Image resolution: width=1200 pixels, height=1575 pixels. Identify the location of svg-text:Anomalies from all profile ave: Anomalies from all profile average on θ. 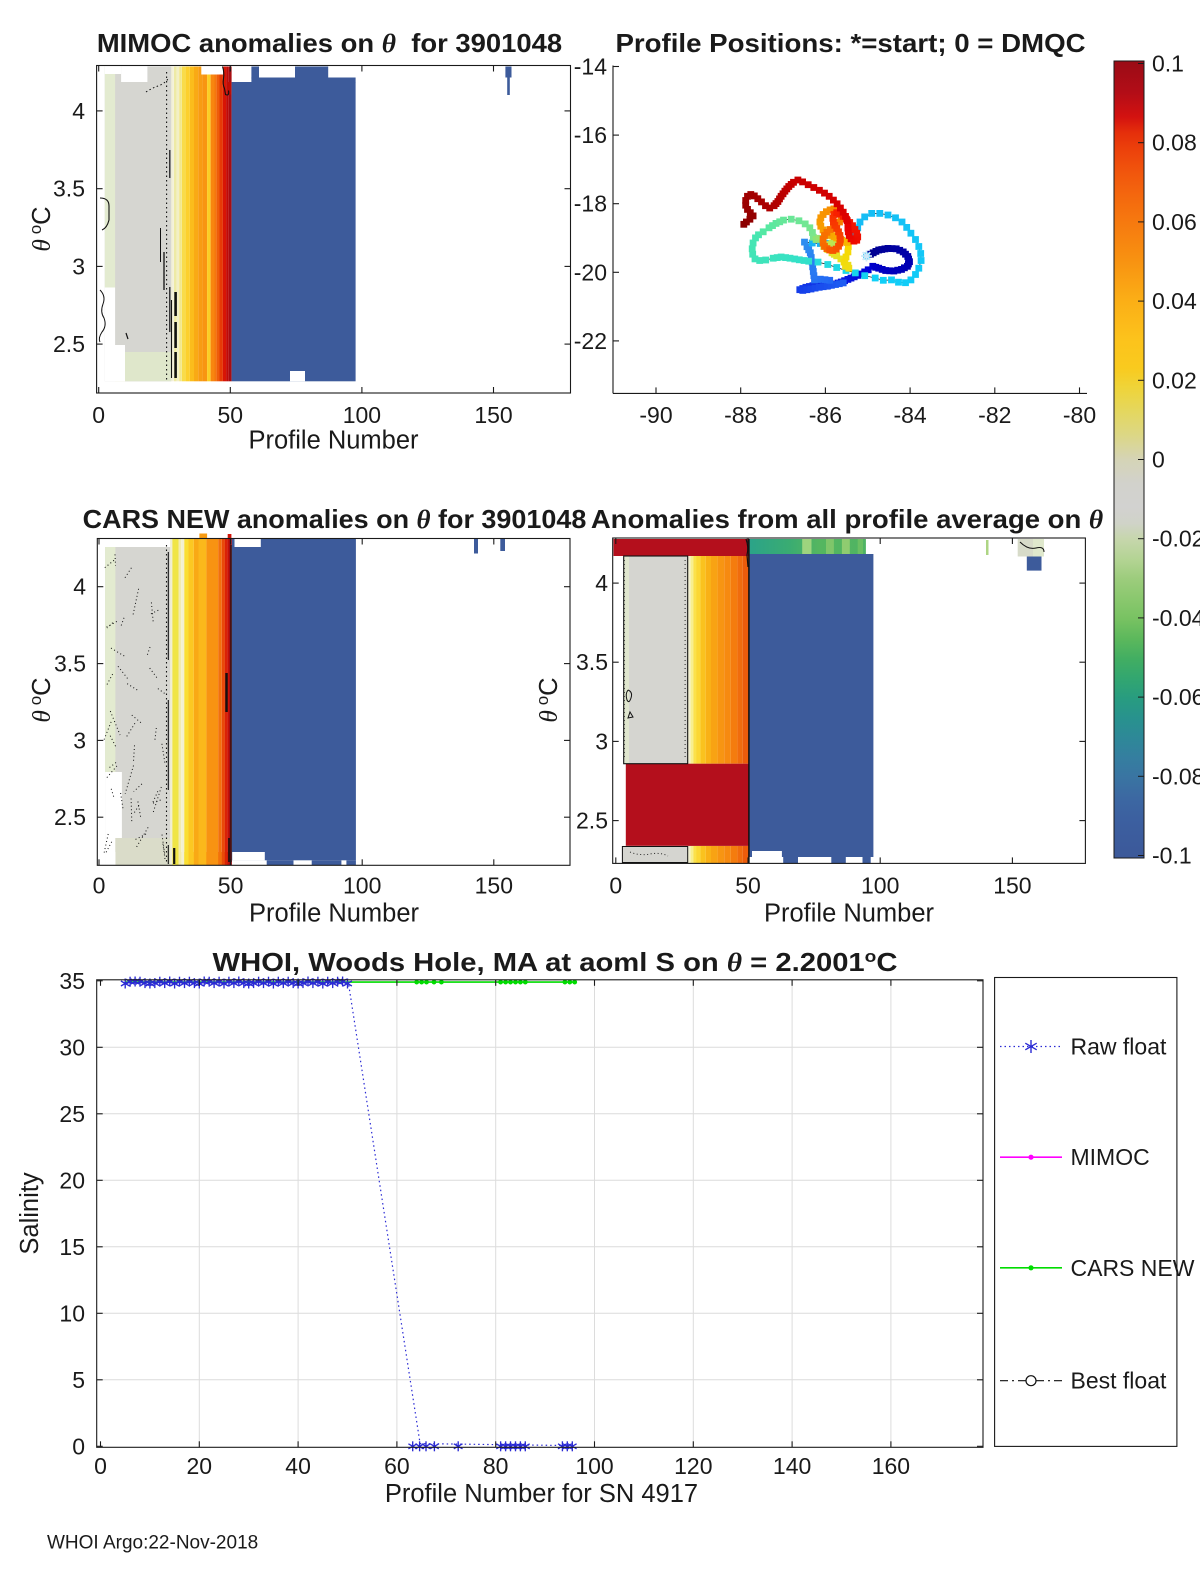
(847, 519).